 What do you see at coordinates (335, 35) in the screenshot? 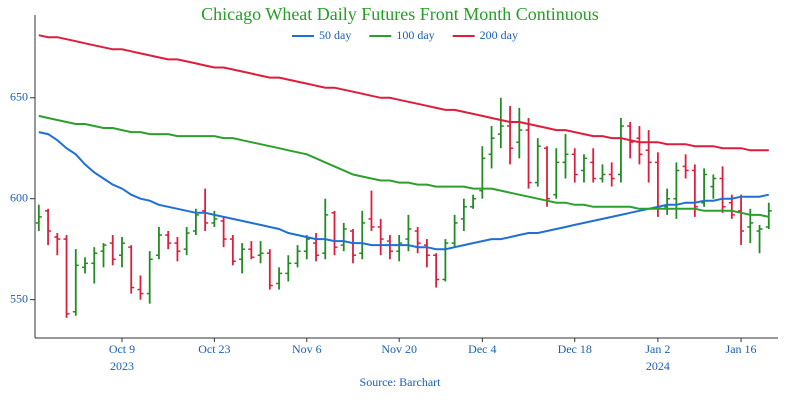
I see `legend-label: 50 day` at bounding box center [335, 35].